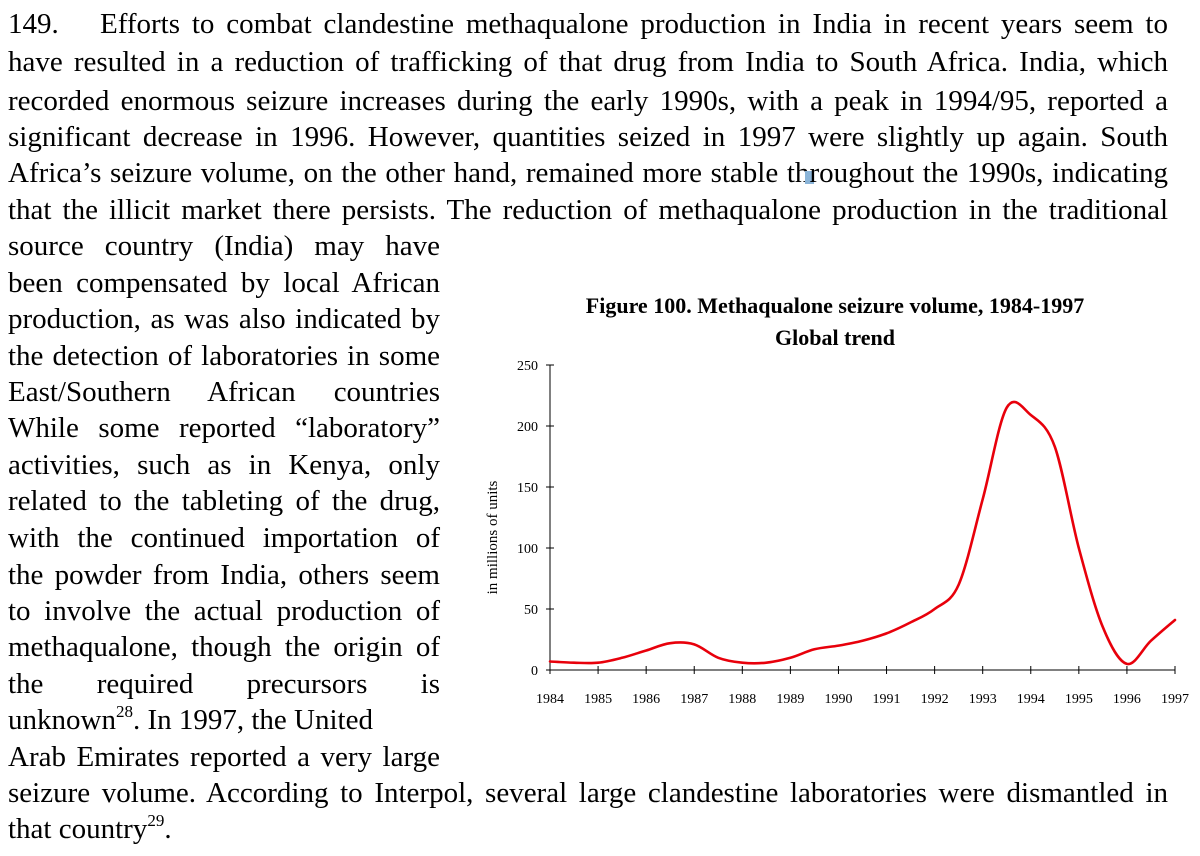 This screenshot has height=856, width=1200. Describe the element at coordinates (224, 501) in the screenshot. I see `paragraph-line-14: related to the tableting of the drug,` at that location.